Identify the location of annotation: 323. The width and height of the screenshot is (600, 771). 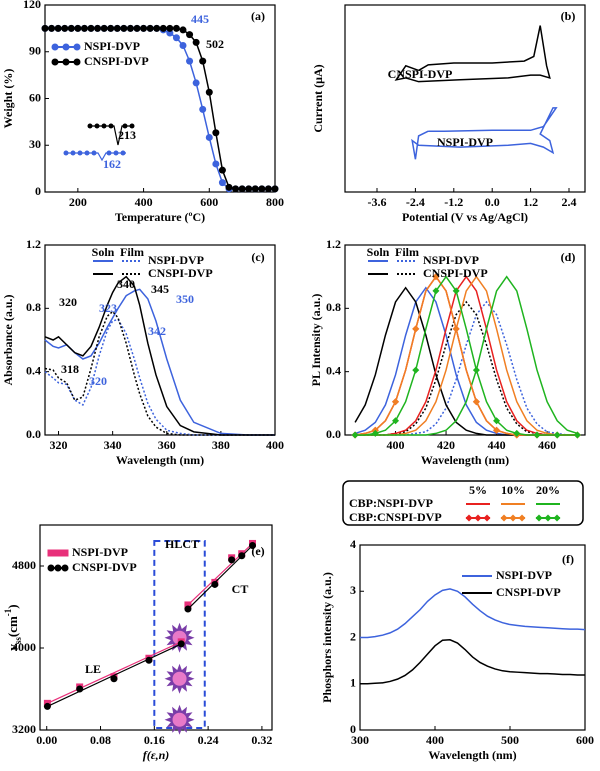
(108, 308).